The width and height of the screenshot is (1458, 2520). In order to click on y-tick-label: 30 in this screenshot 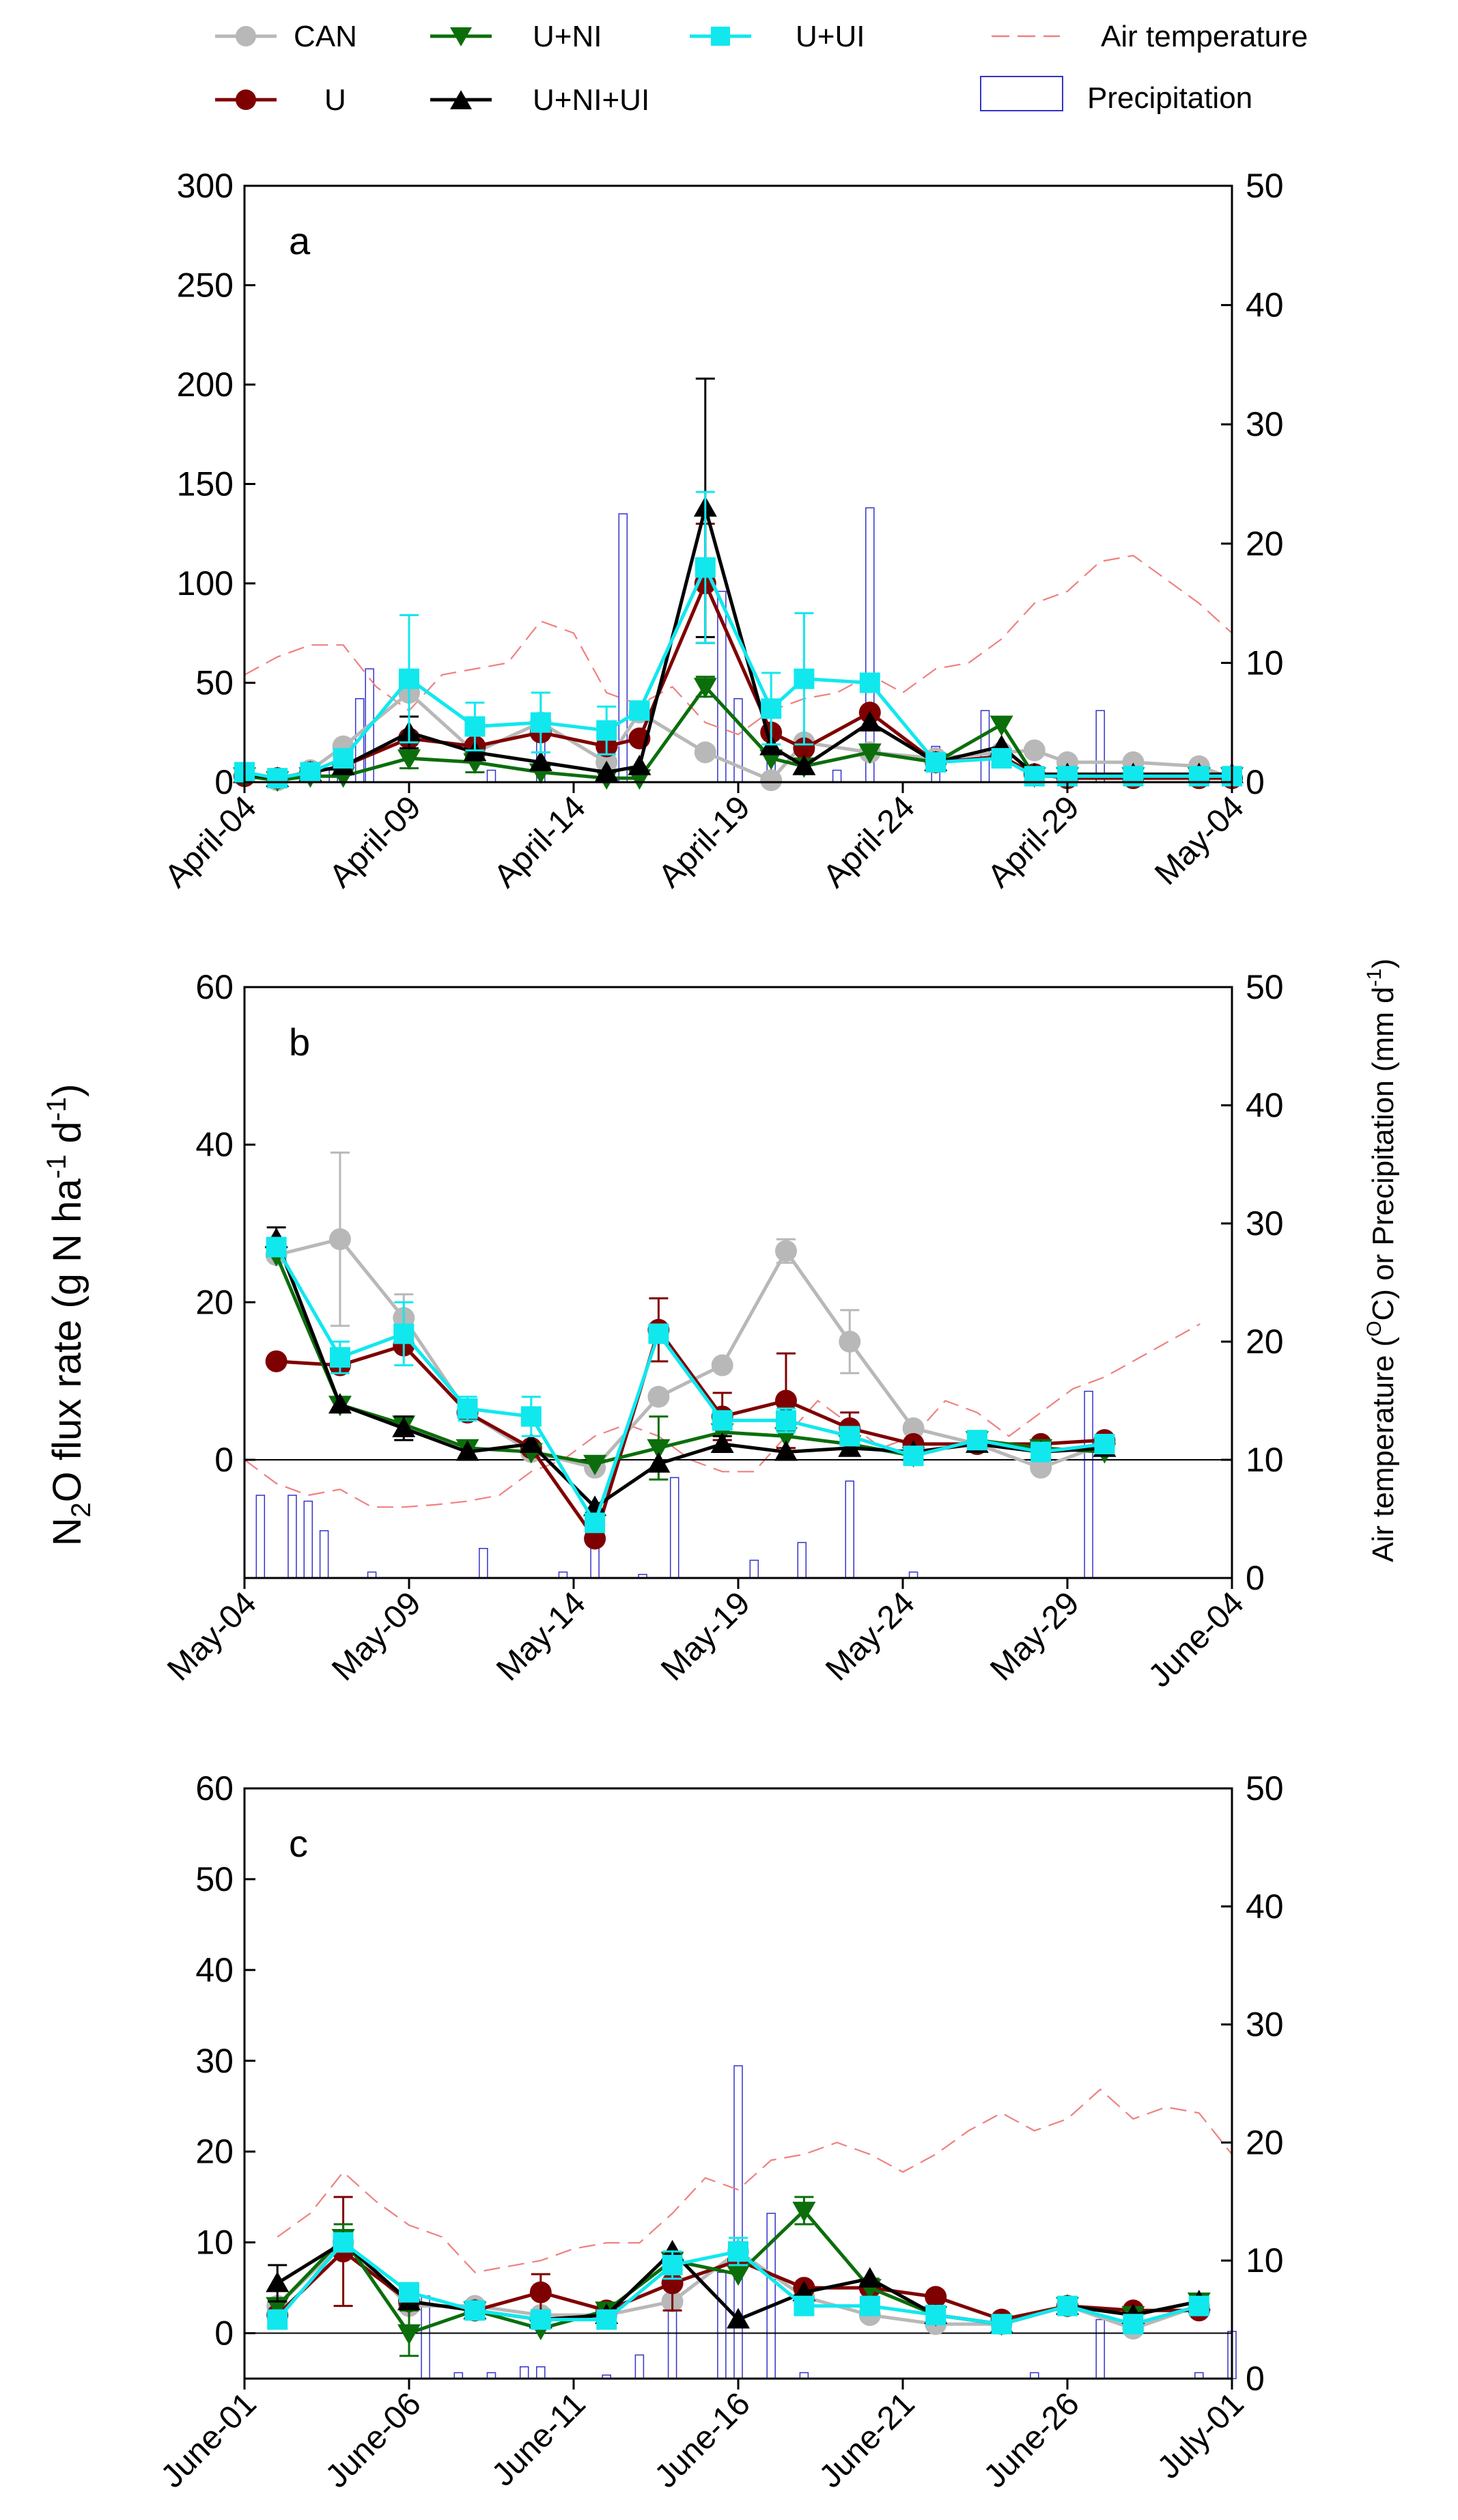, I will do `click(214, 2061)`.